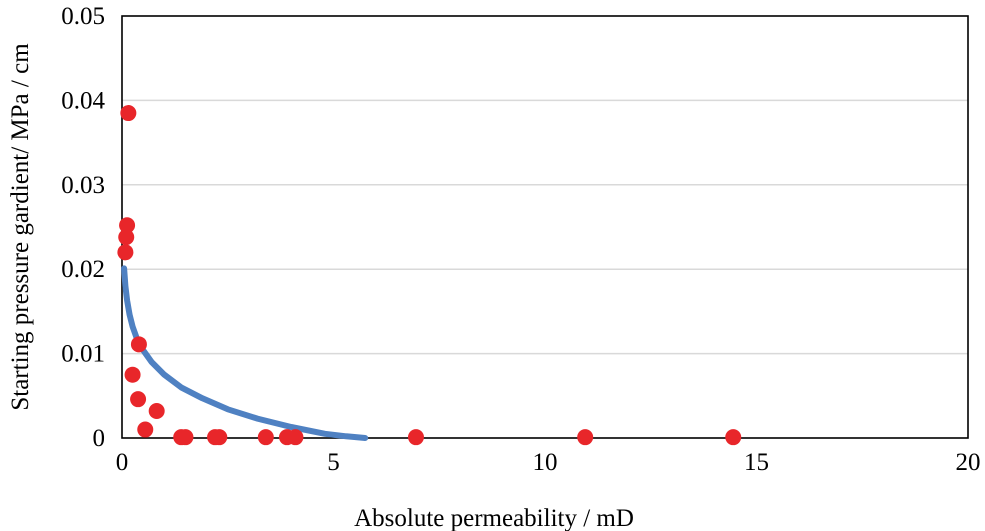 The width and height of the screenshot is (985, 531). I want to click on fitted-curve-layer, so click(245, 353).